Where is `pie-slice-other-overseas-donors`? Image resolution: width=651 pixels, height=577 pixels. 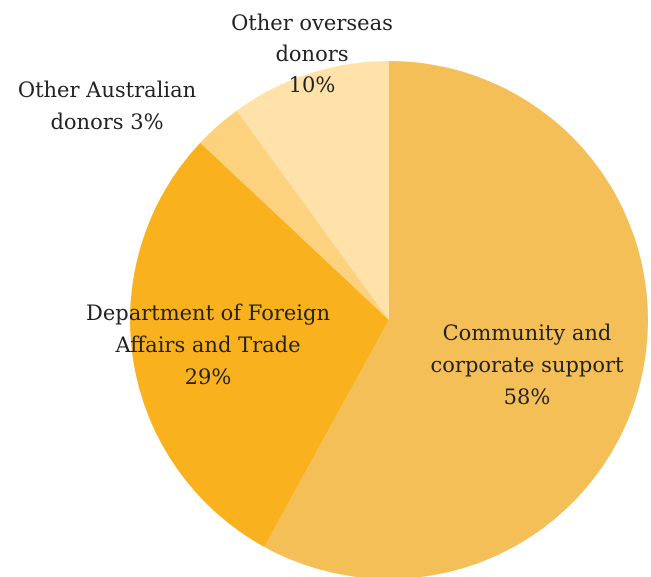
pie-slice-other-overseas-donors is located at coordinates (312, 190).